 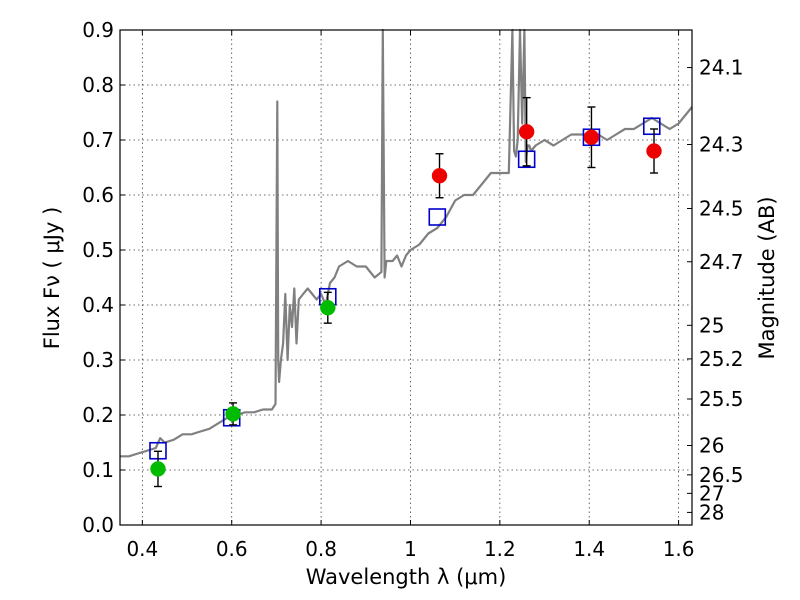 What do you see at coordinates (142, 549) in the screenshot?
I see `x-tick-label: 0.4` at bounding box center [142, 549].